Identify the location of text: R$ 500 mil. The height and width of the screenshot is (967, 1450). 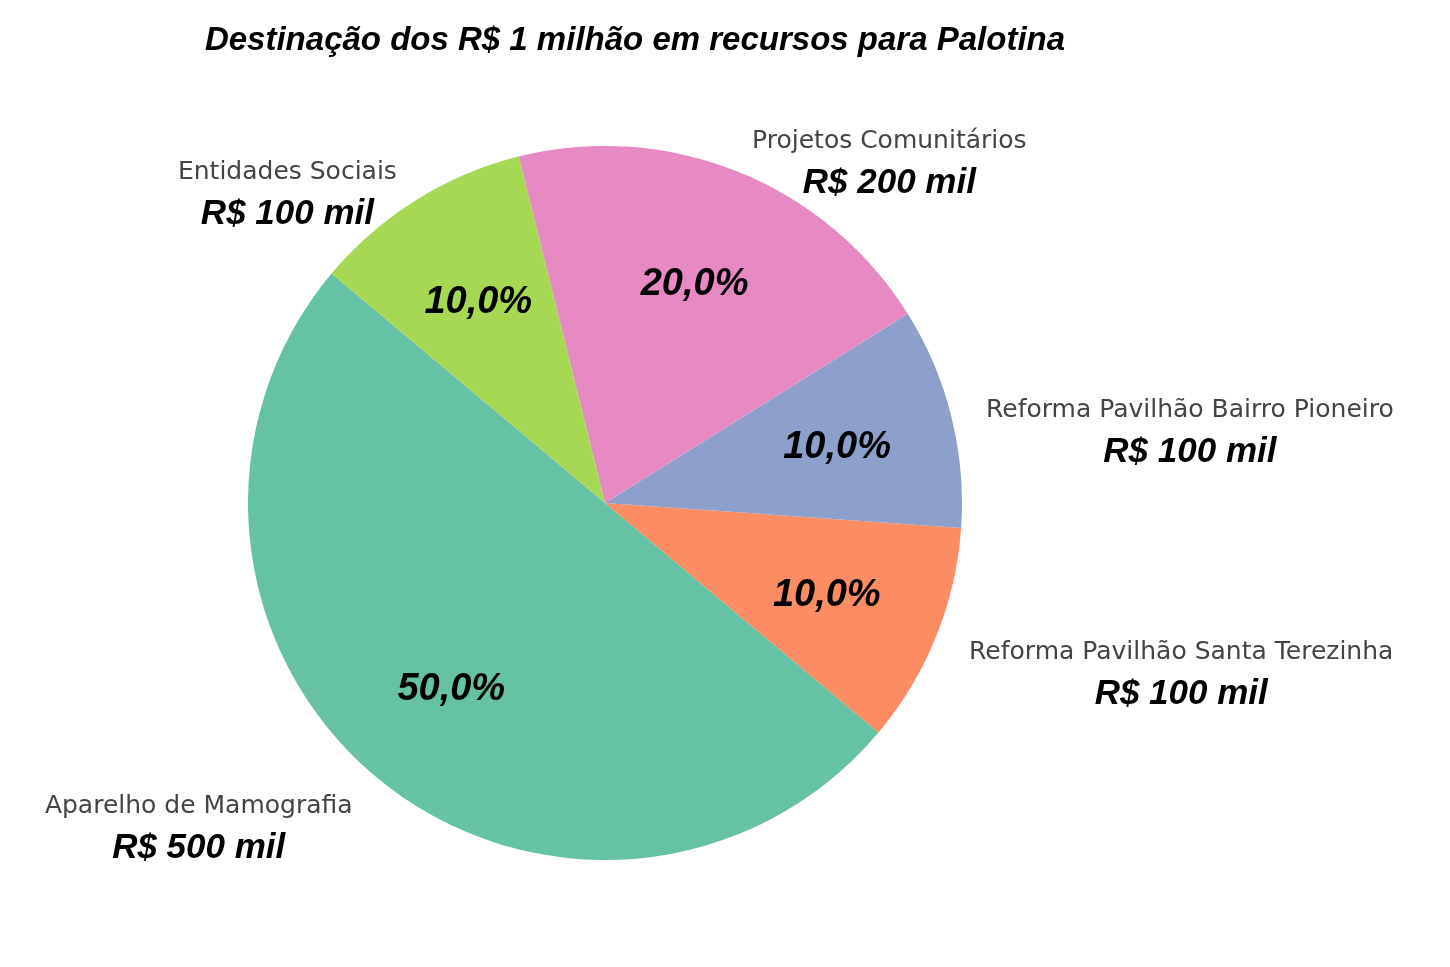
(199, 846).